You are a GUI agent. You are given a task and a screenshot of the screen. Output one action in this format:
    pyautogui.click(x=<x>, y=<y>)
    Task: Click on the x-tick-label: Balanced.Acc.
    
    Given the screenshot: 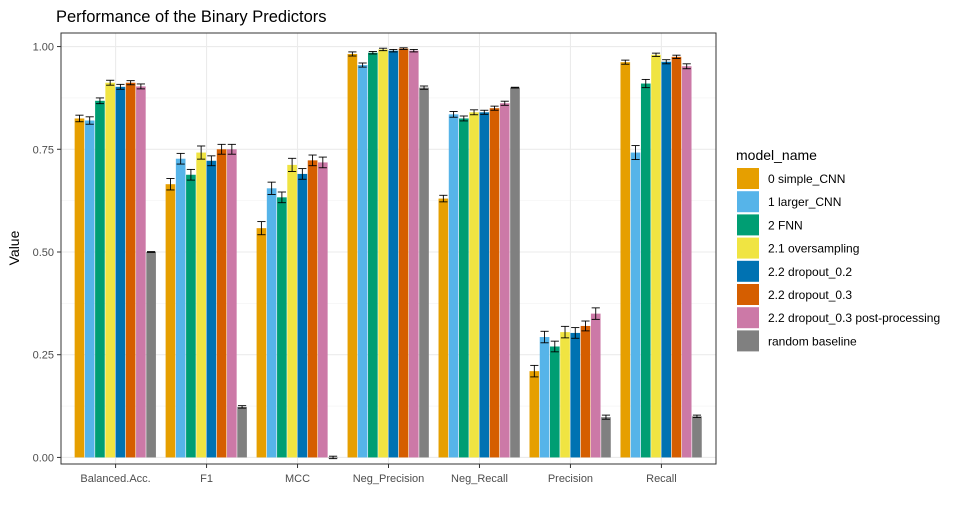 What is the action you would take?
    pyautogui.click(x=115, y=479)
    